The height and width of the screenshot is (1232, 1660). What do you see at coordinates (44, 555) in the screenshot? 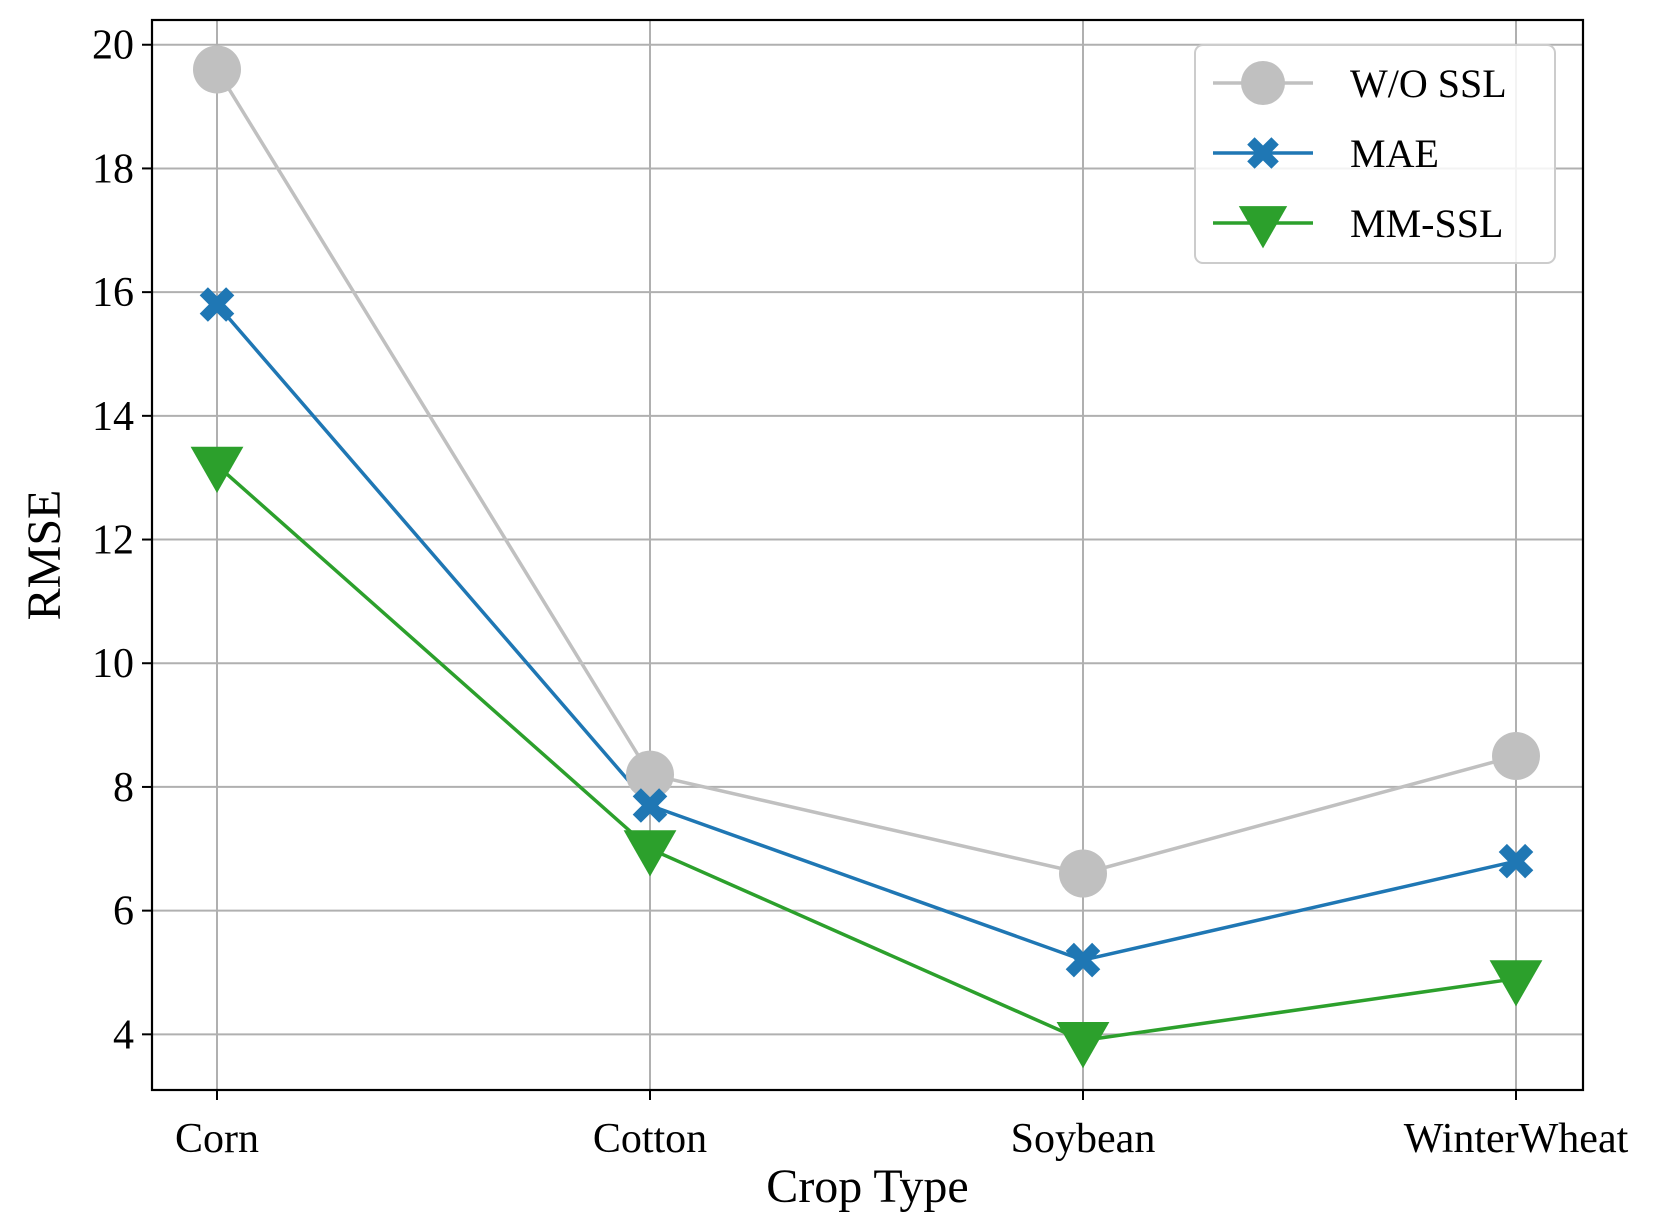
I see `y-axis-title: RMSE` at bounding box center [44, 555].